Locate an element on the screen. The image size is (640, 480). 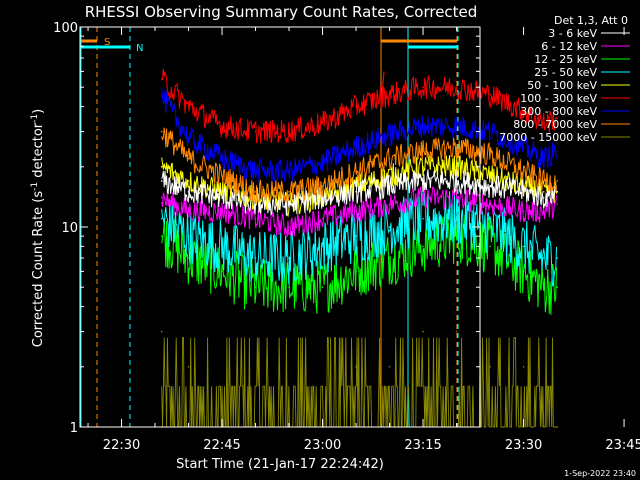
legend-entry-label: 12 - 25 keV is located at coordinates (565, 59).